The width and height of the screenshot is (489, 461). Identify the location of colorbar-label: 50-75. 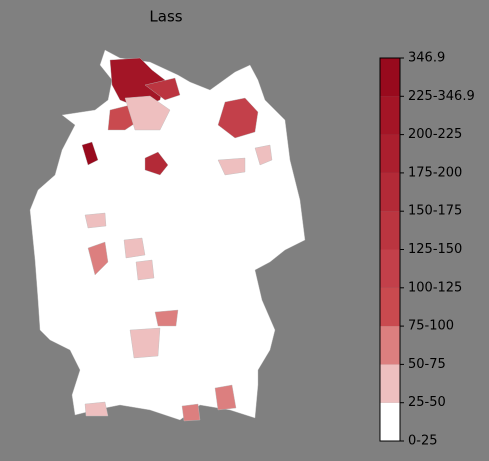
(427, 364).